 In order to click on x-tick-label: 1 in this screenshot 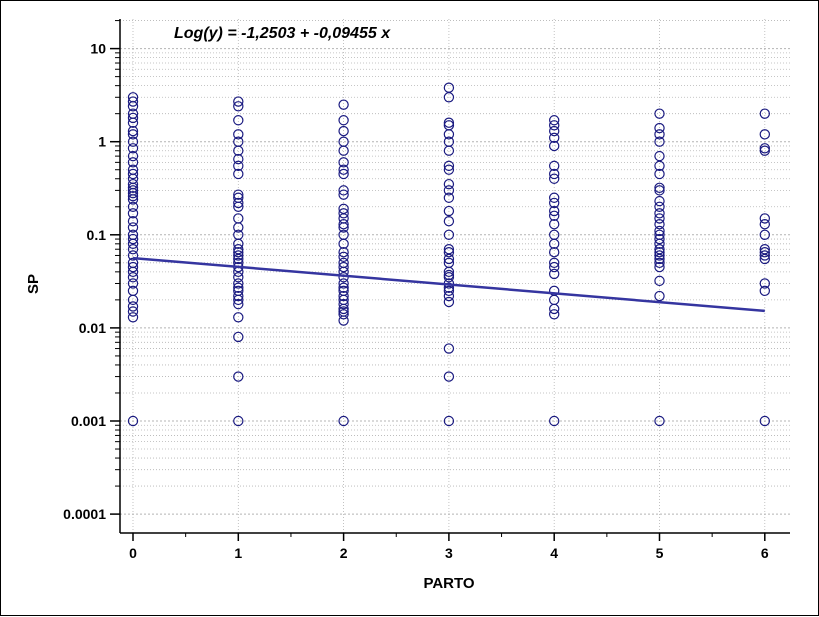, I will do `click(238, 553)`.